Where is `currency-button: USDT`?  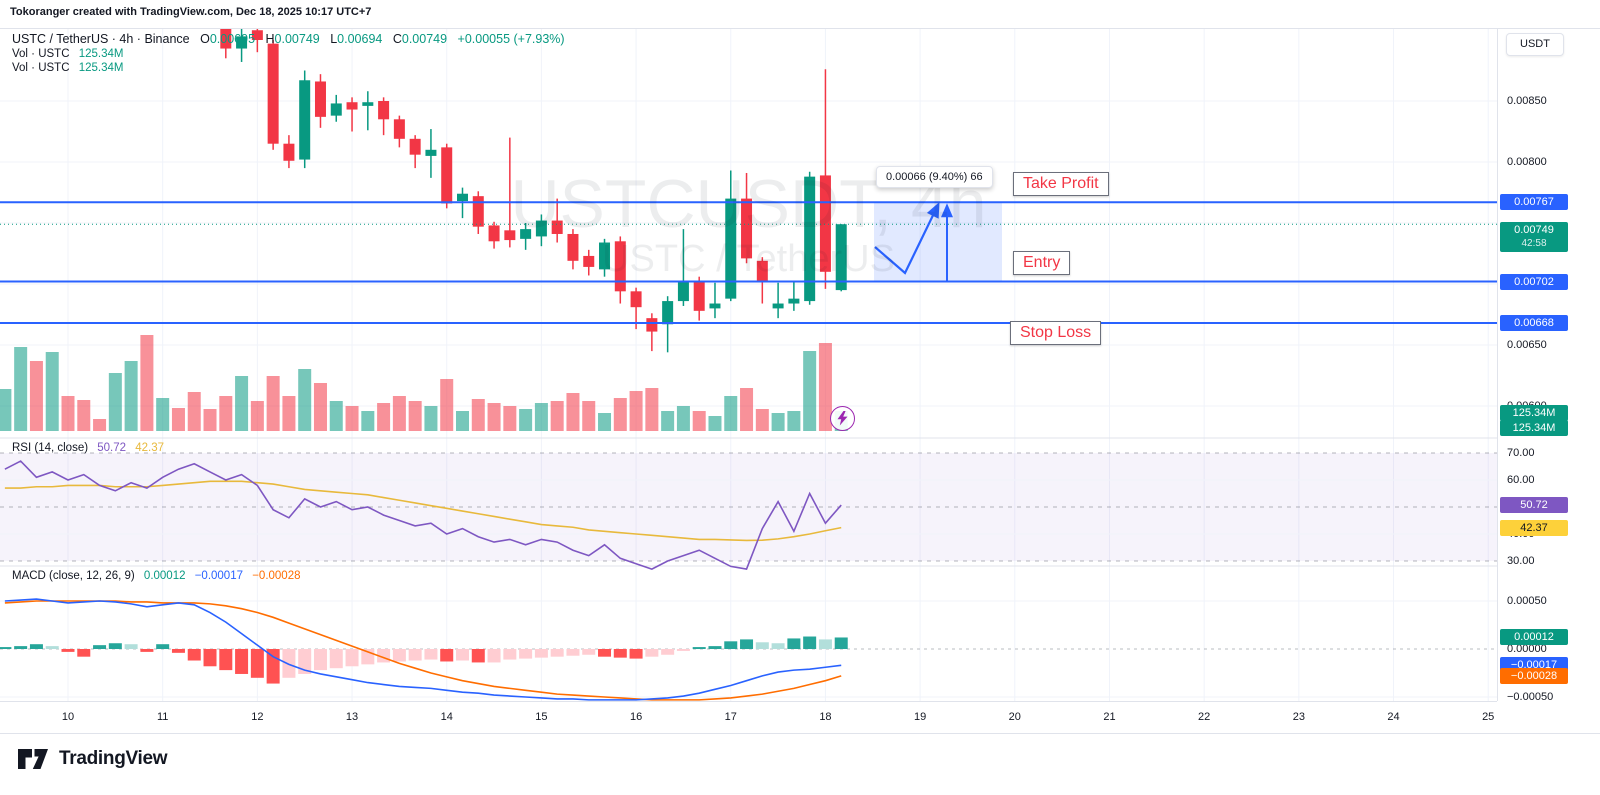
currency-button: USDT is located at coordinates (1535, 44).